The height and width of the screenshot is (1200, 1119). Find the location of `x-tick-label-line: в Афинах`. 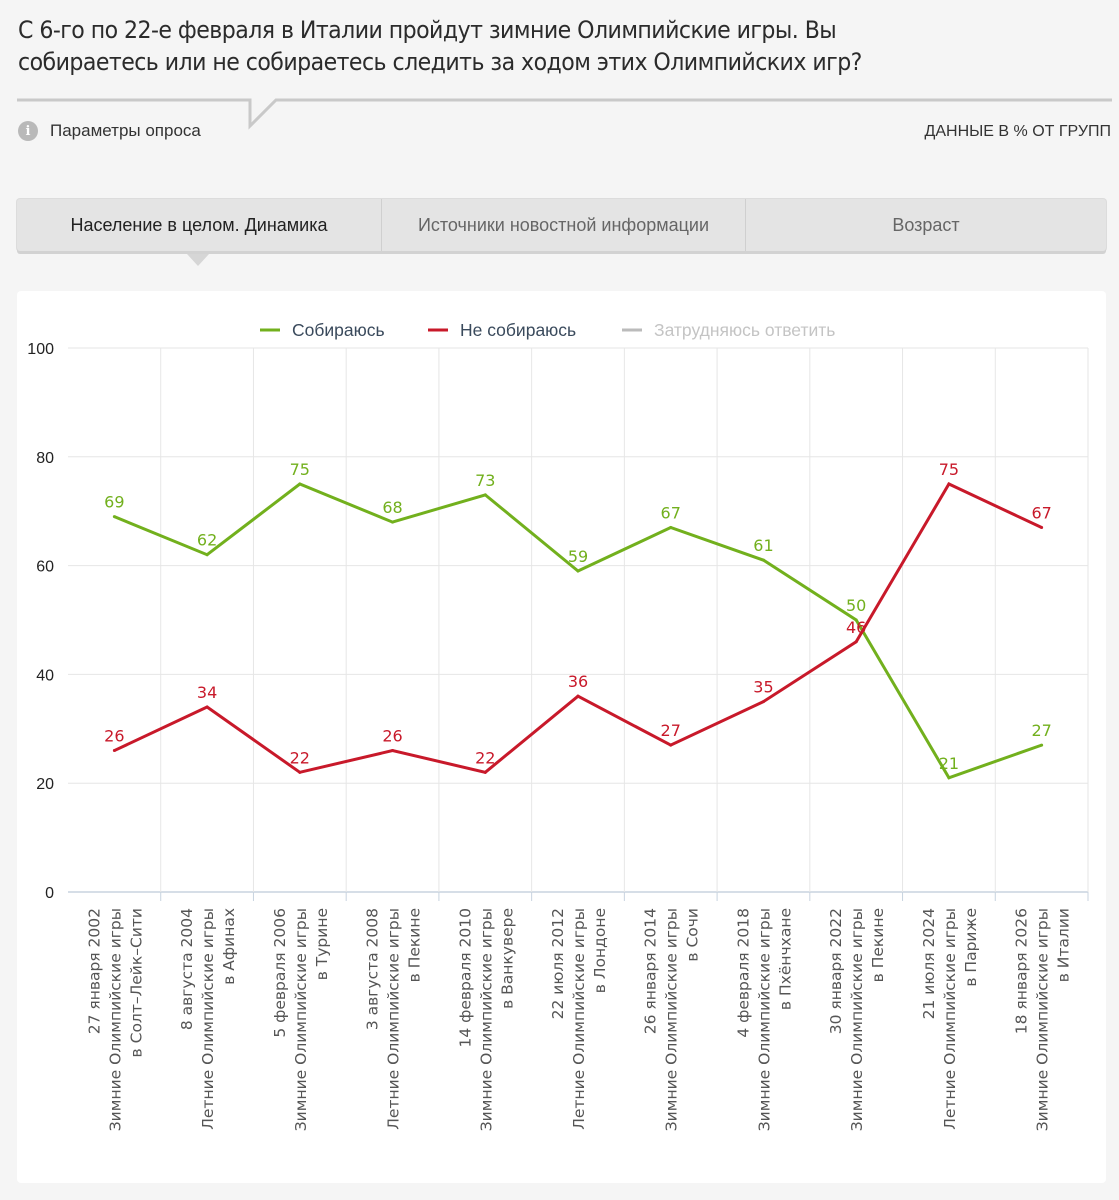

x-tick-label-line: в Афинах is located at coordinates (229, 946).